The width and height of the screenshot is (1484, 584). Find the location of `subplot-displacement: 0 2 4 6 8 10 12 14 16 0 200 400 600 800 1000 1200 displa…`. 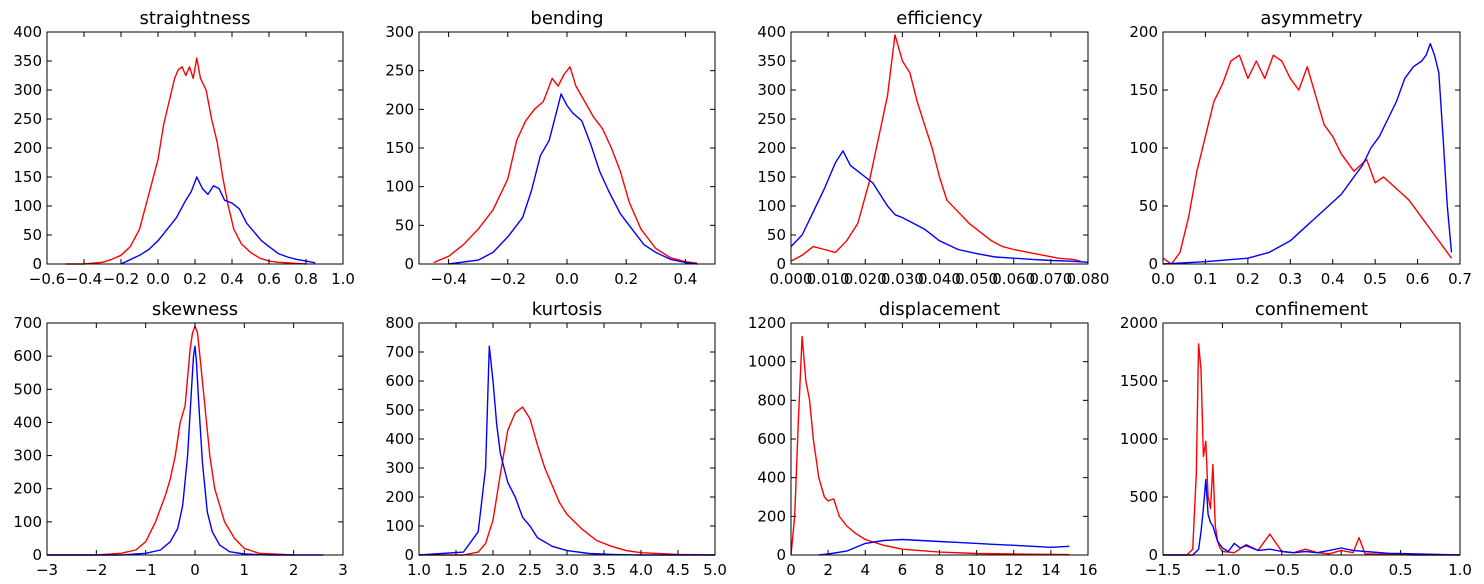

subplot-displacement: 0 2 4 6 8 10 12 14 16 0 200 400 600 800 1000 1200 displa… is located at coordinates (923, 439).